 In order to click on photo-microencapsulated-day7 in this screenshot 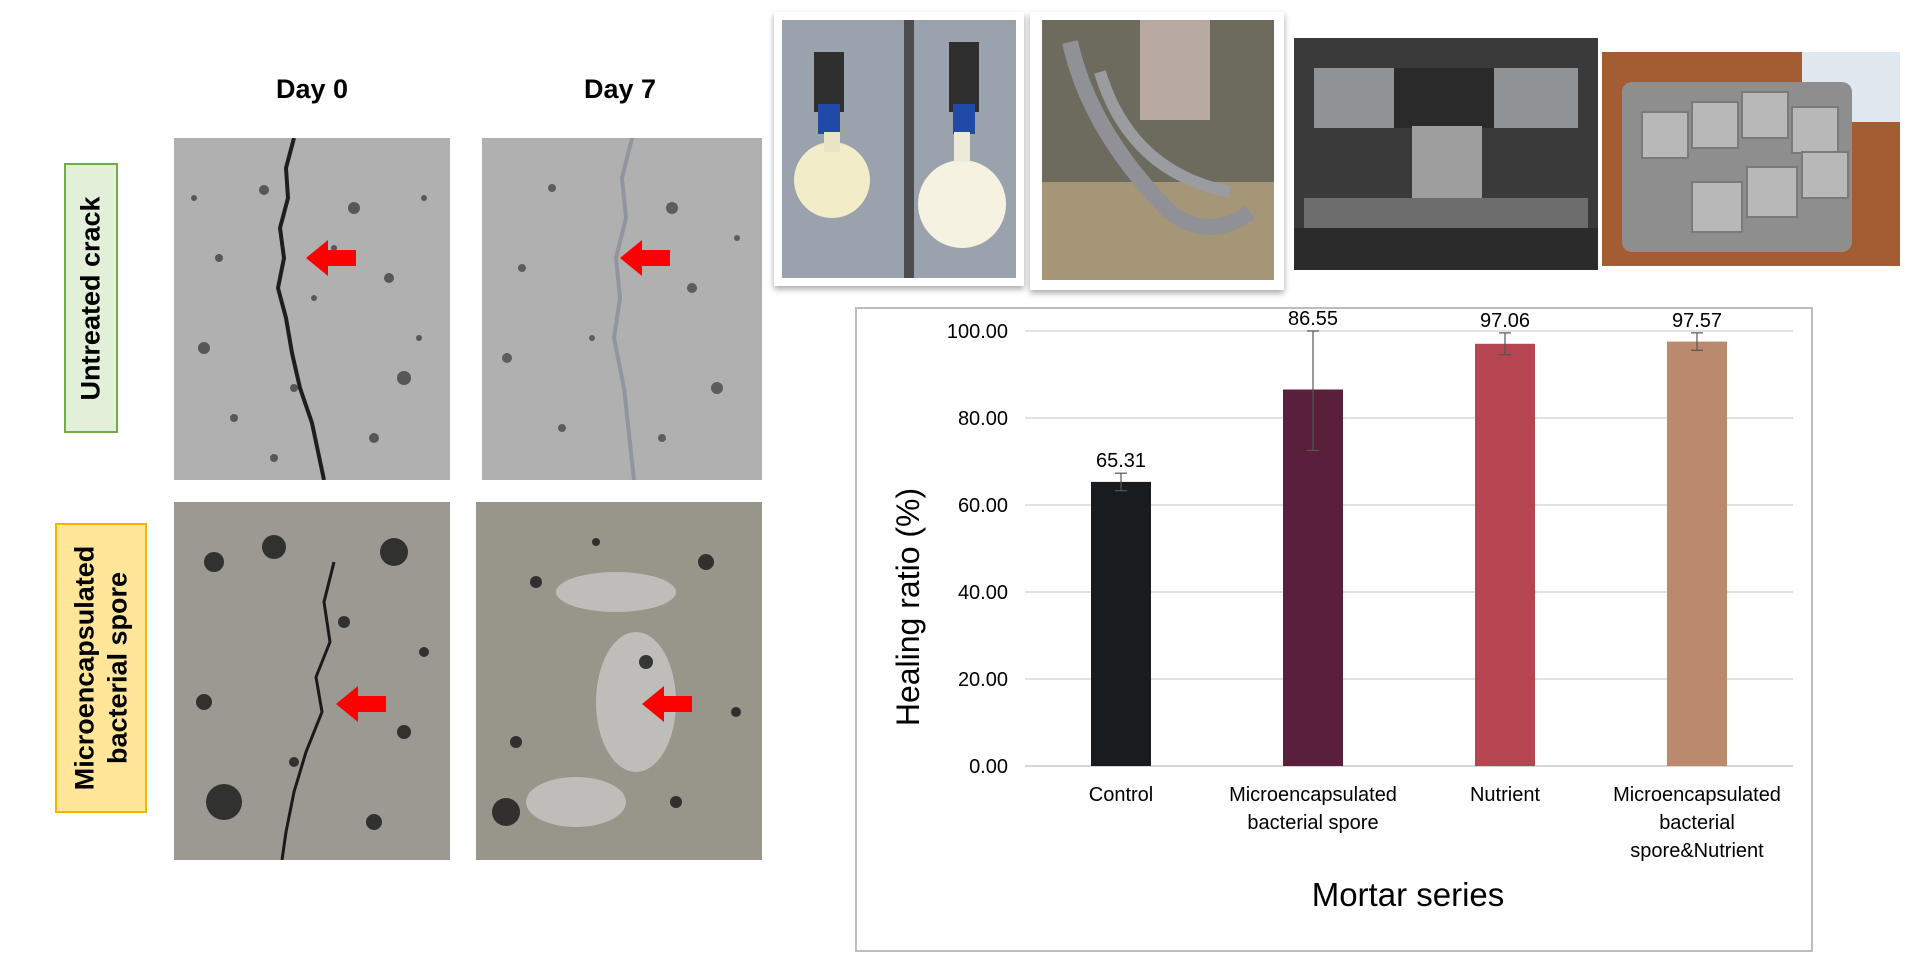, I will do `click(619, 681)`.